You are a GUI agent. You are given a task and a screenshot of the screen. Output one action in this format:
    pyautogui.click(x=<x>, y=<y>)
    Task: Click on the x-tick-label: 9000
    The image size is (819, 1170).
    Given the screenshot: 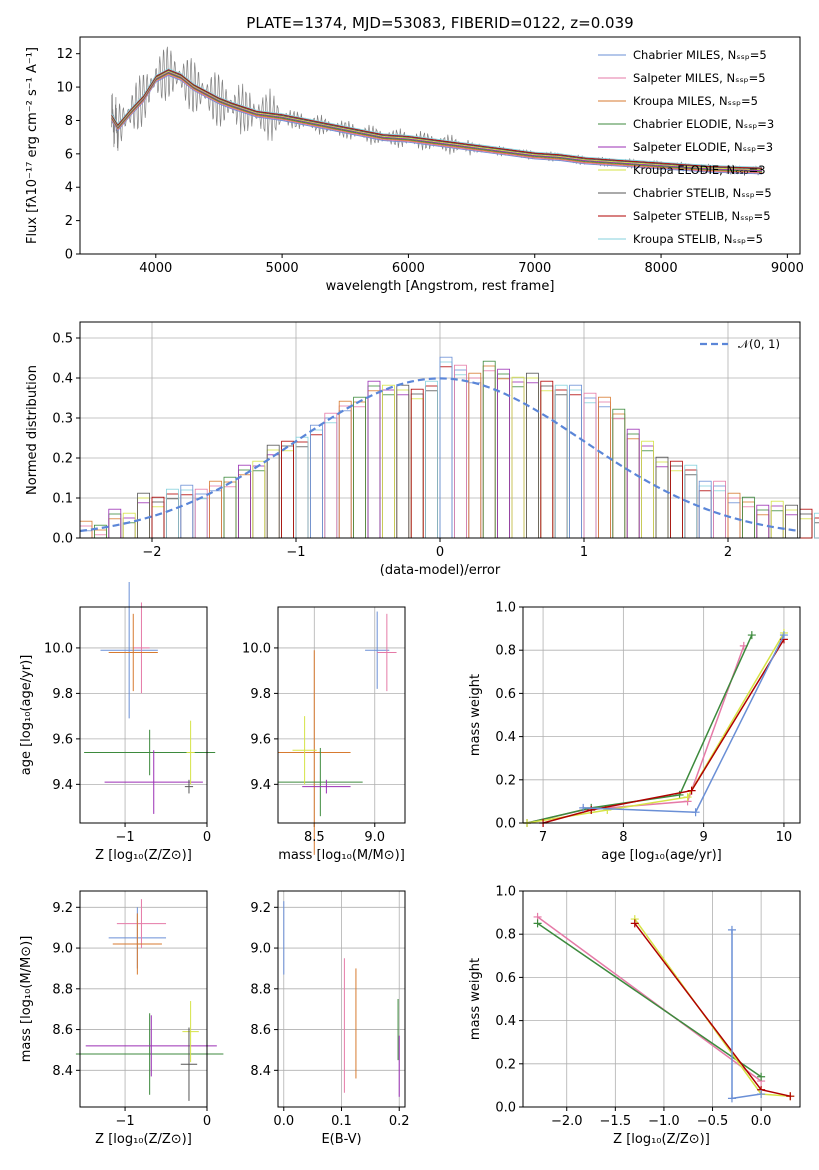 What is the action you would take?
    pyautogui.click(x=787, y=268)
    